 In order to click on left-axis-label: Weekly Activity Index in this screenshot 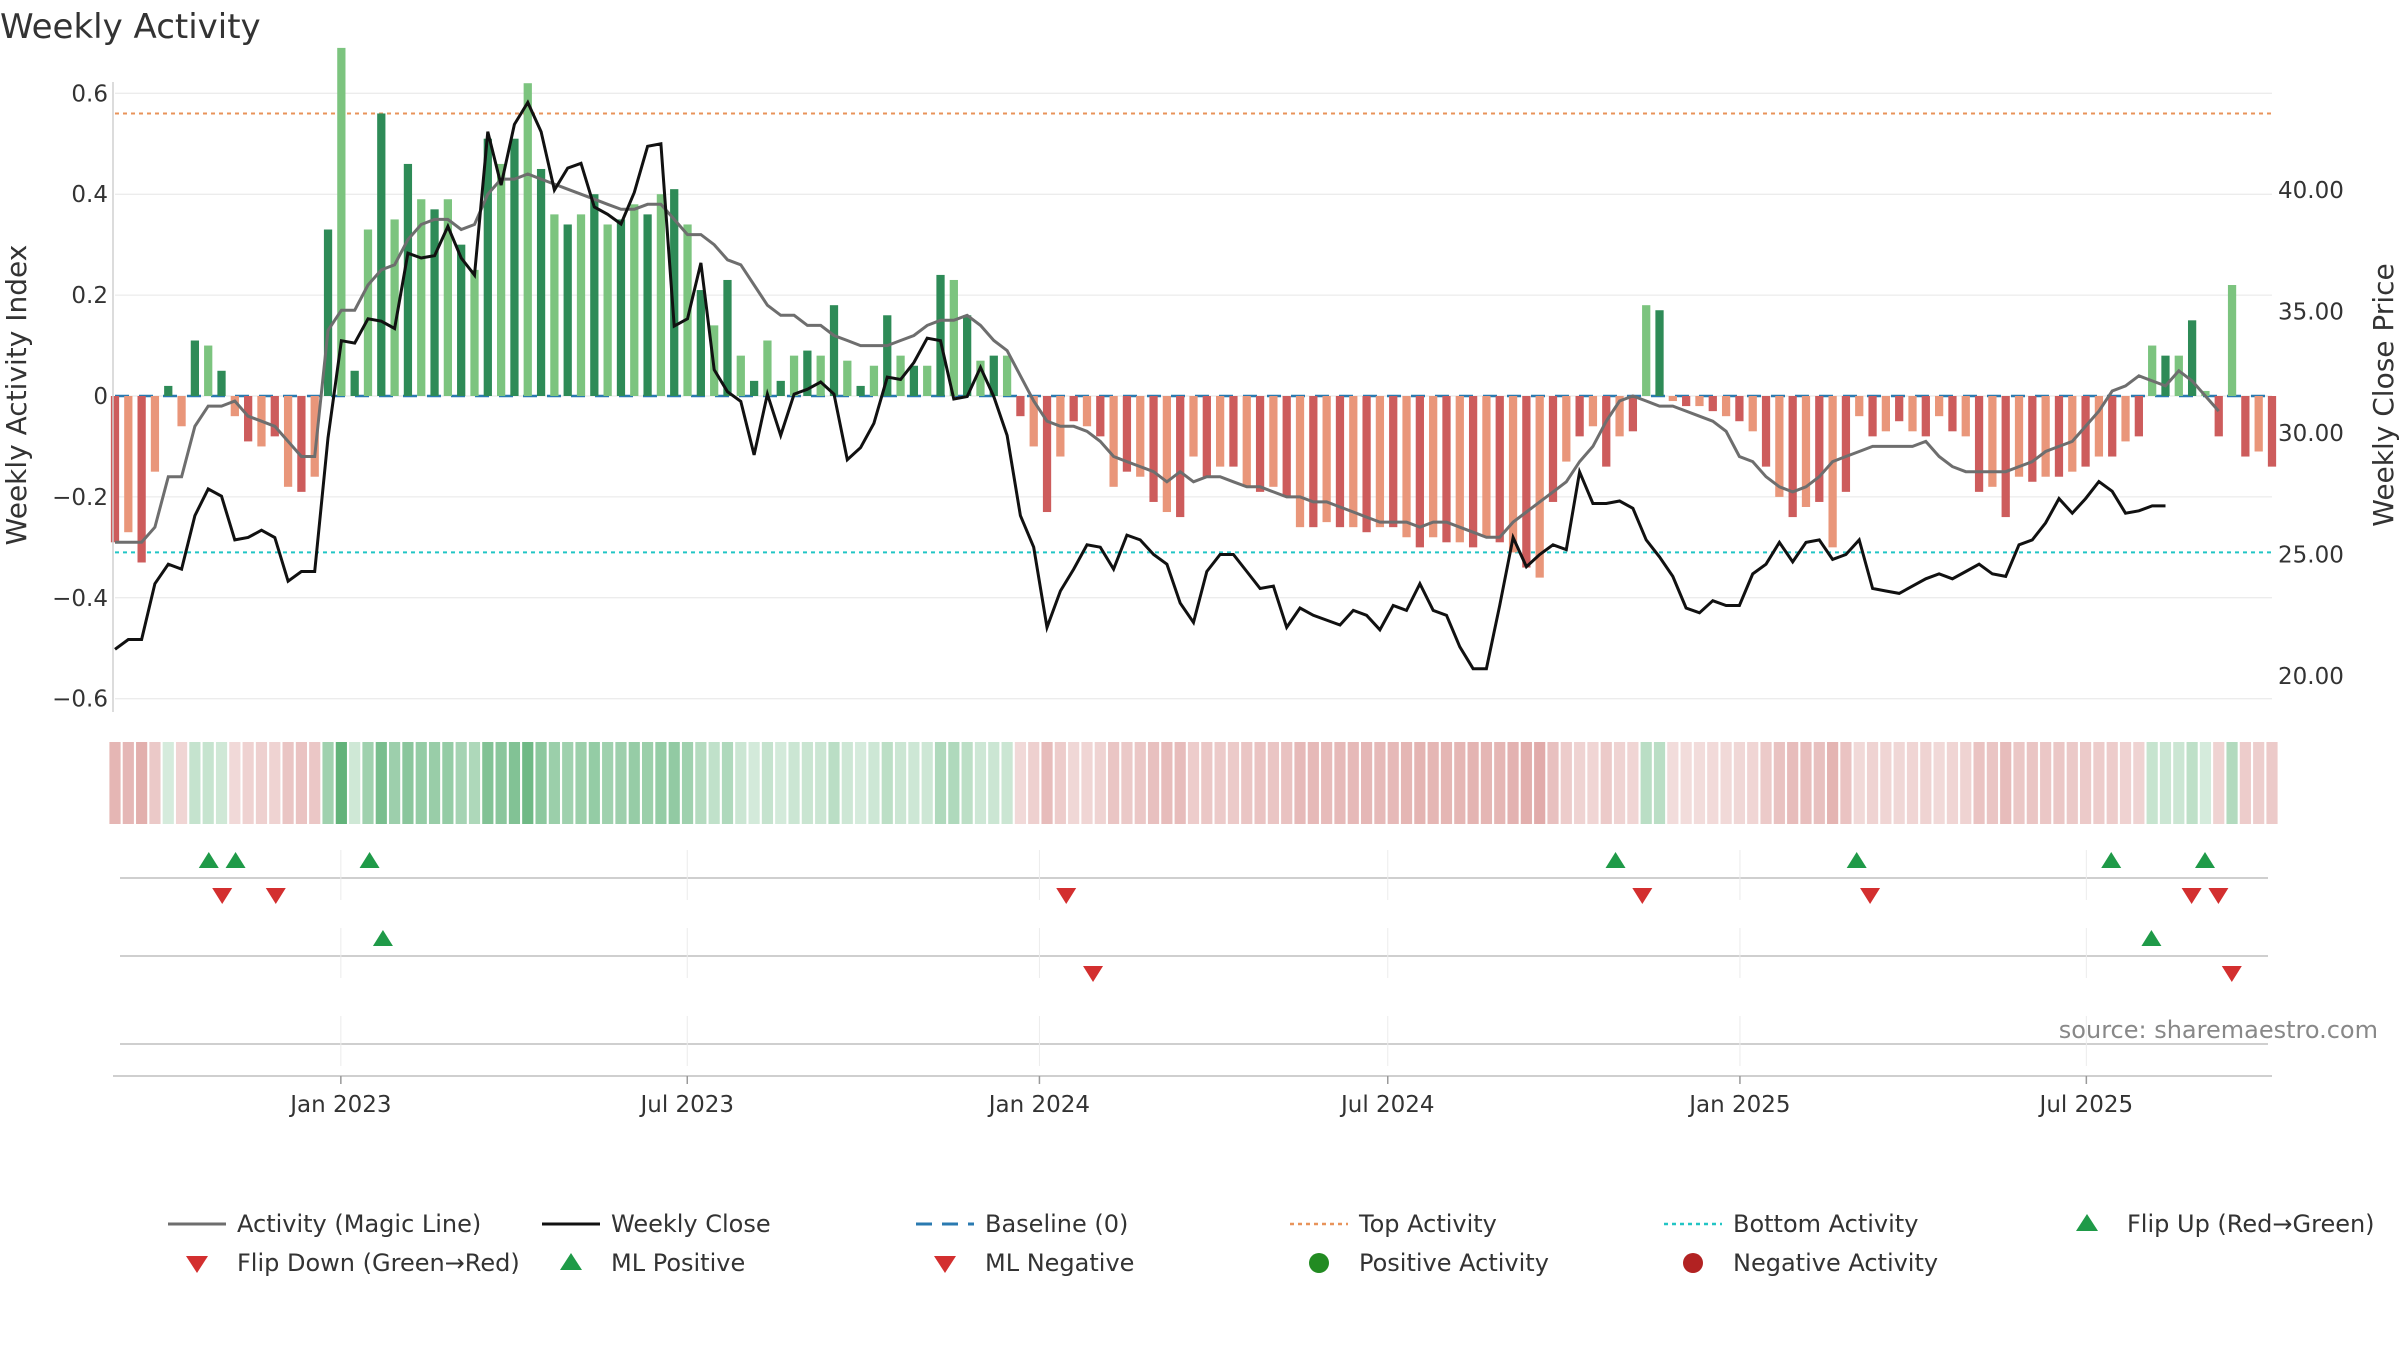, I will do `click(16, 395)`.